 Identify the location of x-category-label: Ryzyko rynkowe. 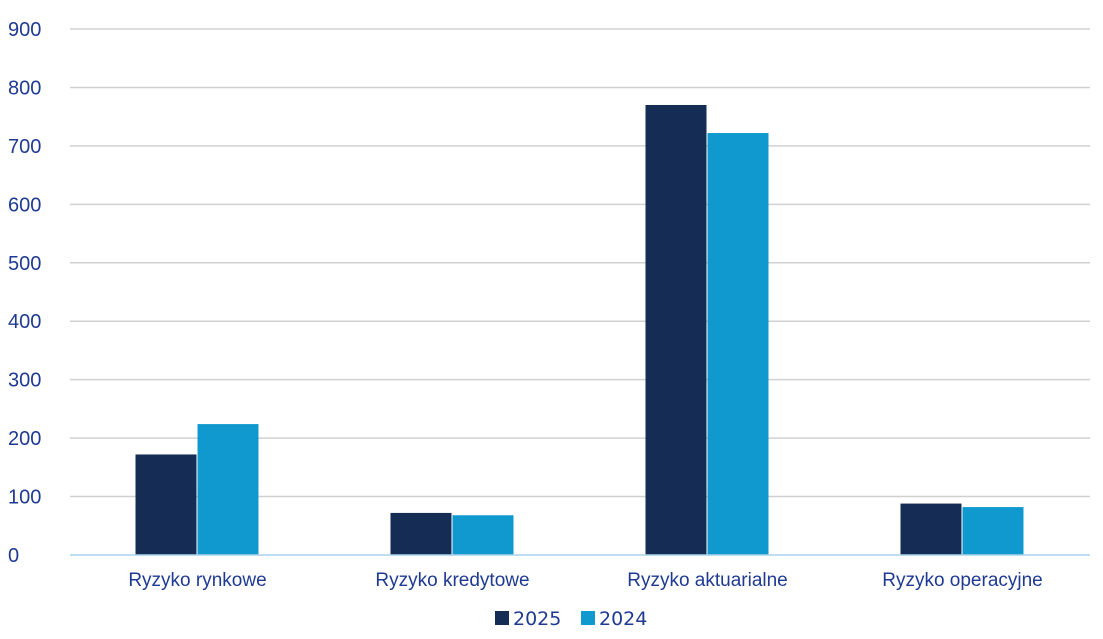
(197, 580).